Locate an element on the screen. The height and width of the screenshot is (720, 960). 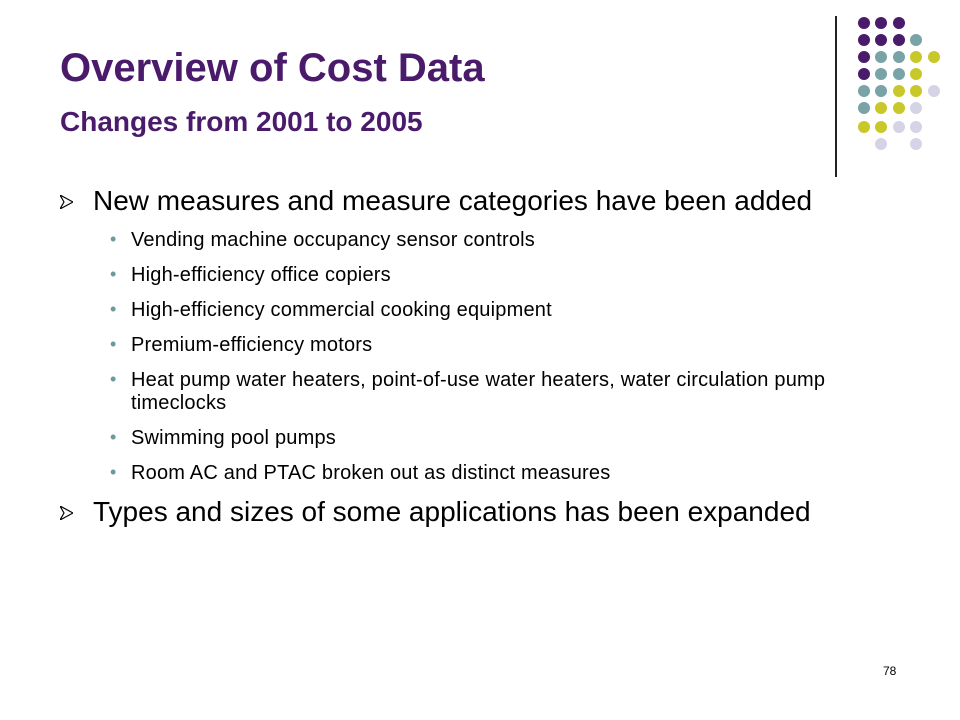
sub-bullet-item: • Premium-efficiency motors is located at coordinates (460, 345).